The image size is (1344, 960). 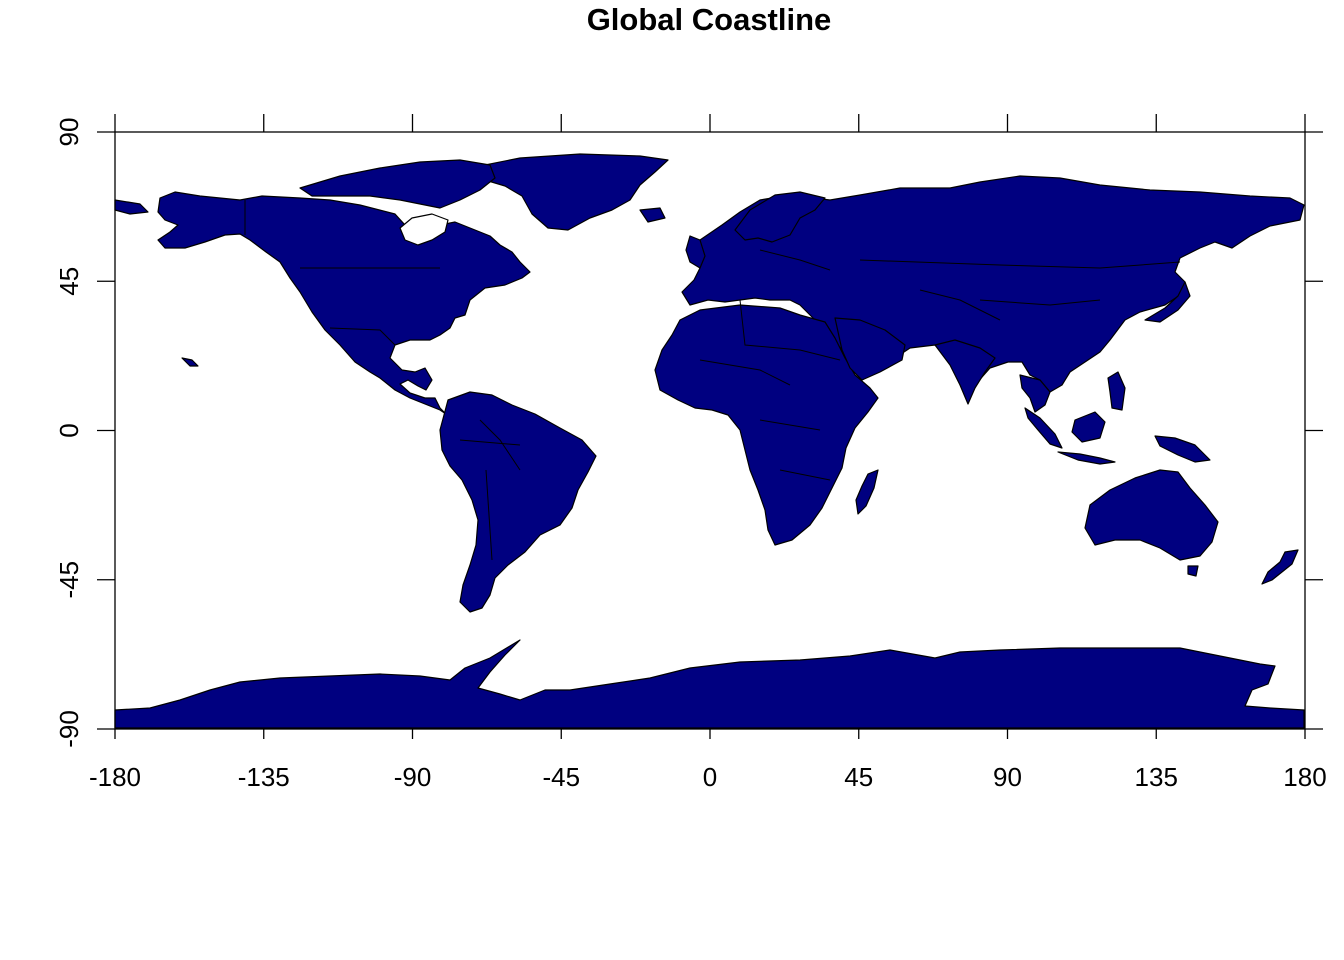 What do you see at coordinates (69, 729) in the screenshot?
I see `y-tick-label: -90` at bounding box center [69, 729].